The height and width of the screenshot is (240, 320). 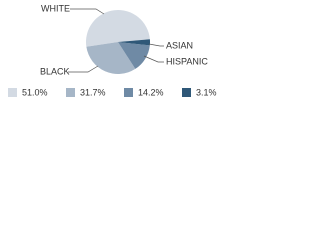 I want to click on slice-label: WHITE, so click(x=55, y=8).